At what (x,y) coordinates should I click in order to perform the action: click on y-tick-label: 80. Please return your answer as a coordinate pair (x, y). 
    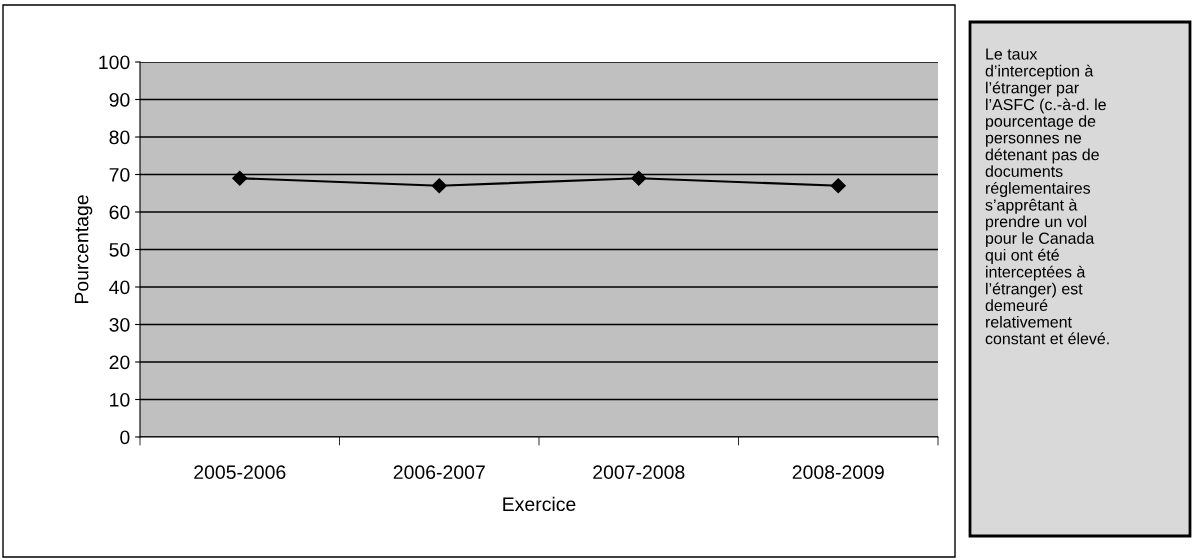
    Looking at the image, I should click on (119, 137).